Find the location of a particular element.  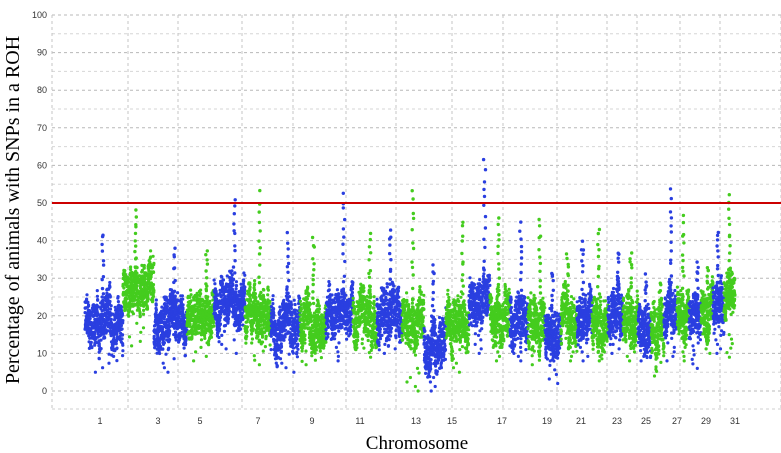

chromosome-2-points is located at coordinates (138, 278).